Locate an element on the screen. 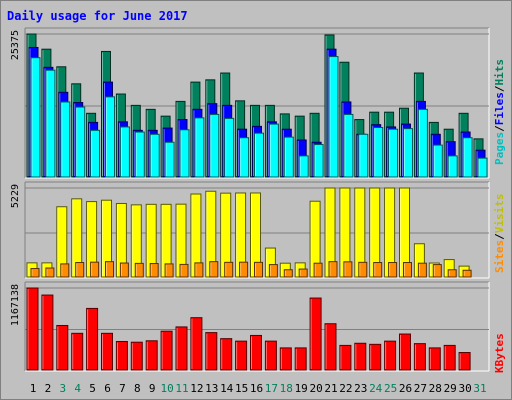  x-label-day-7: 7 is located at coordinates (122, 388).